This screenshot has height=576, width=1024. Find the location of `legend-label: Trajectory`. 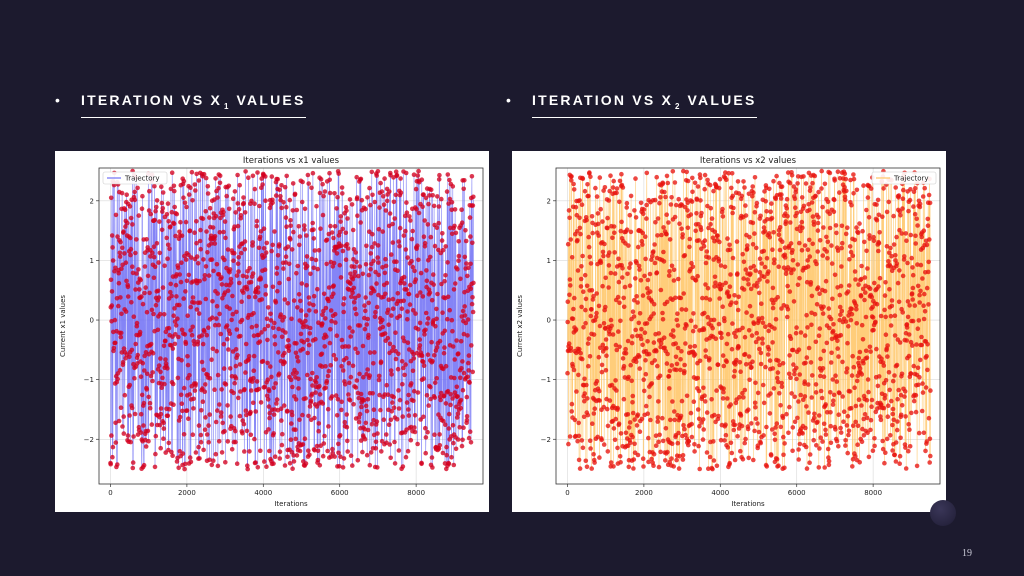

legend-label: Trajectory is located at coordinates (142, 179).